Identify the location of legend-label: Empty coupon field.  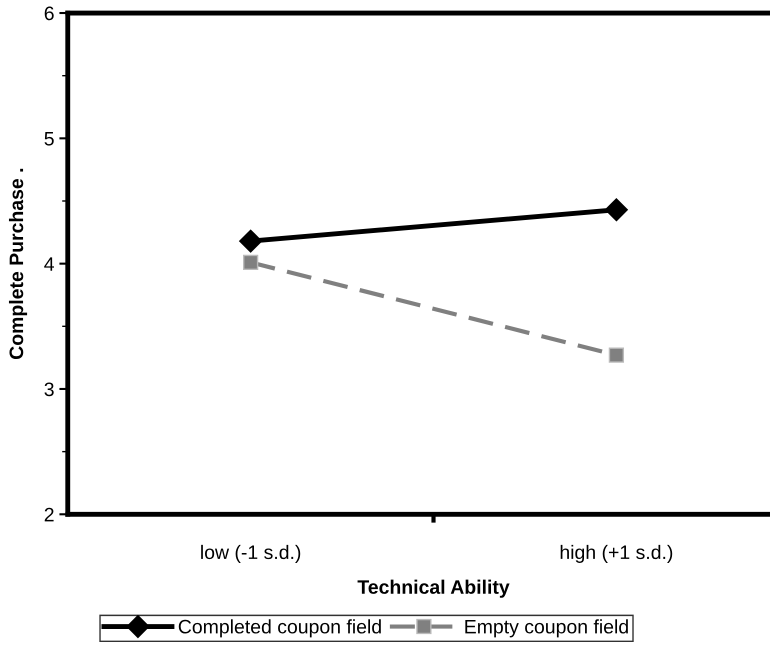
(546, 628).